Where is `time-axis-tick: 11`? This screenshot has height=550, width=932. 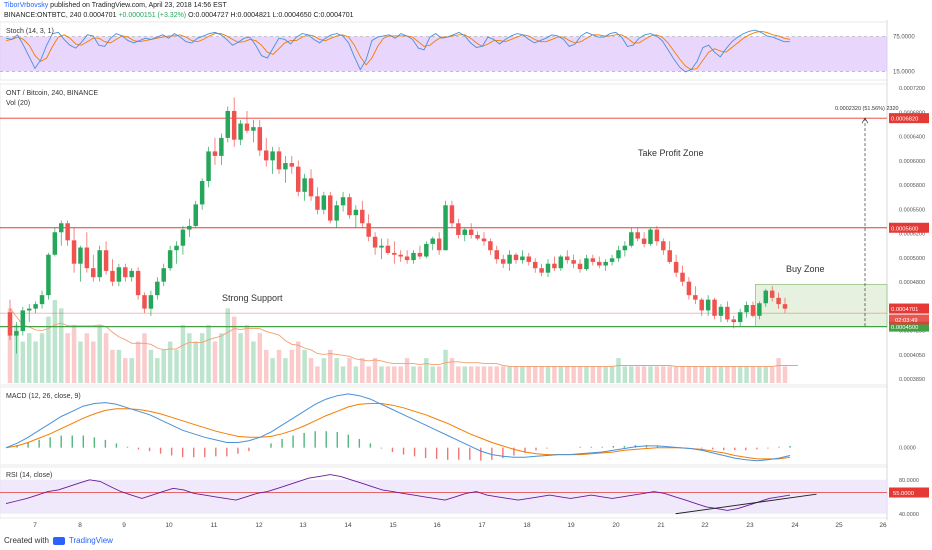
time-axis-tick: 11 is located at coordinates (214, 525).